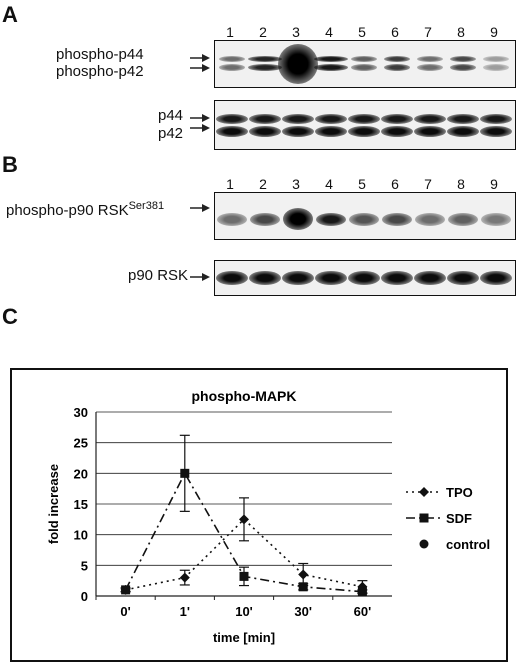 This screenshot has width=520, height=670. What do you see at coordinates (468, 544) in the screenshot?
I see `legend-label-control: control` at bounding box center [468, 544].